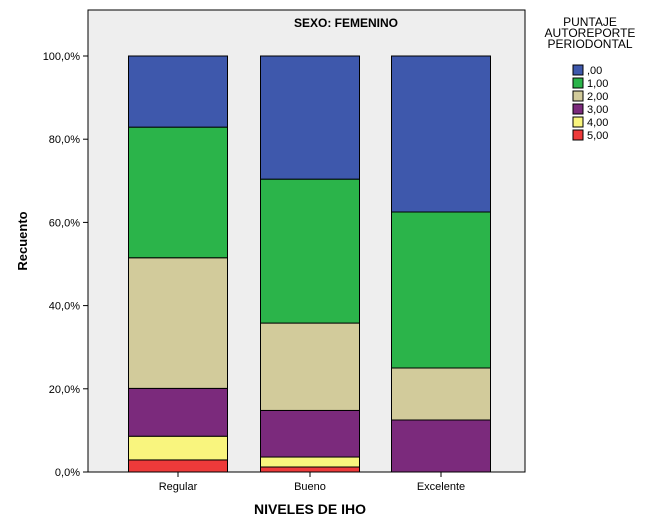  I want to click on x-tick-label: Regular, so click(178, 487).